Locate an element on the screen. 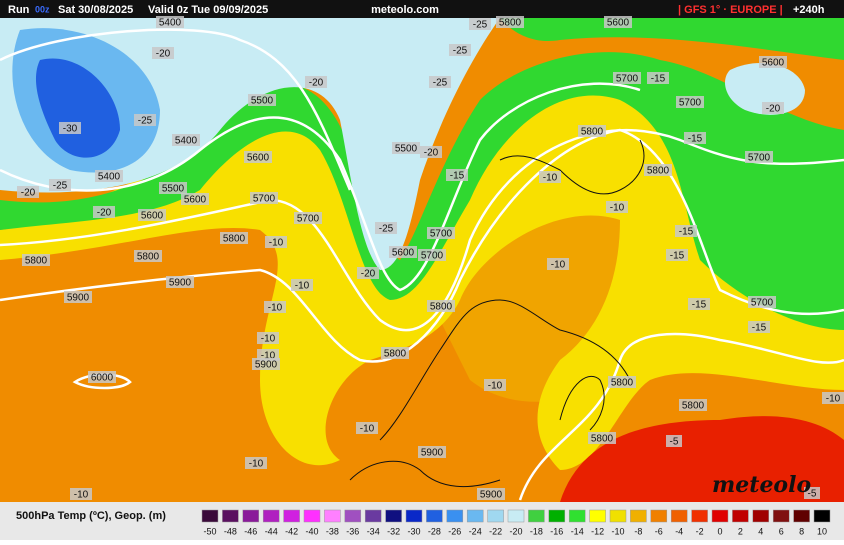 Image resolution: width=844 pixels, height=545 pixels. field-deep-blue is located at coordinates (77, 108).